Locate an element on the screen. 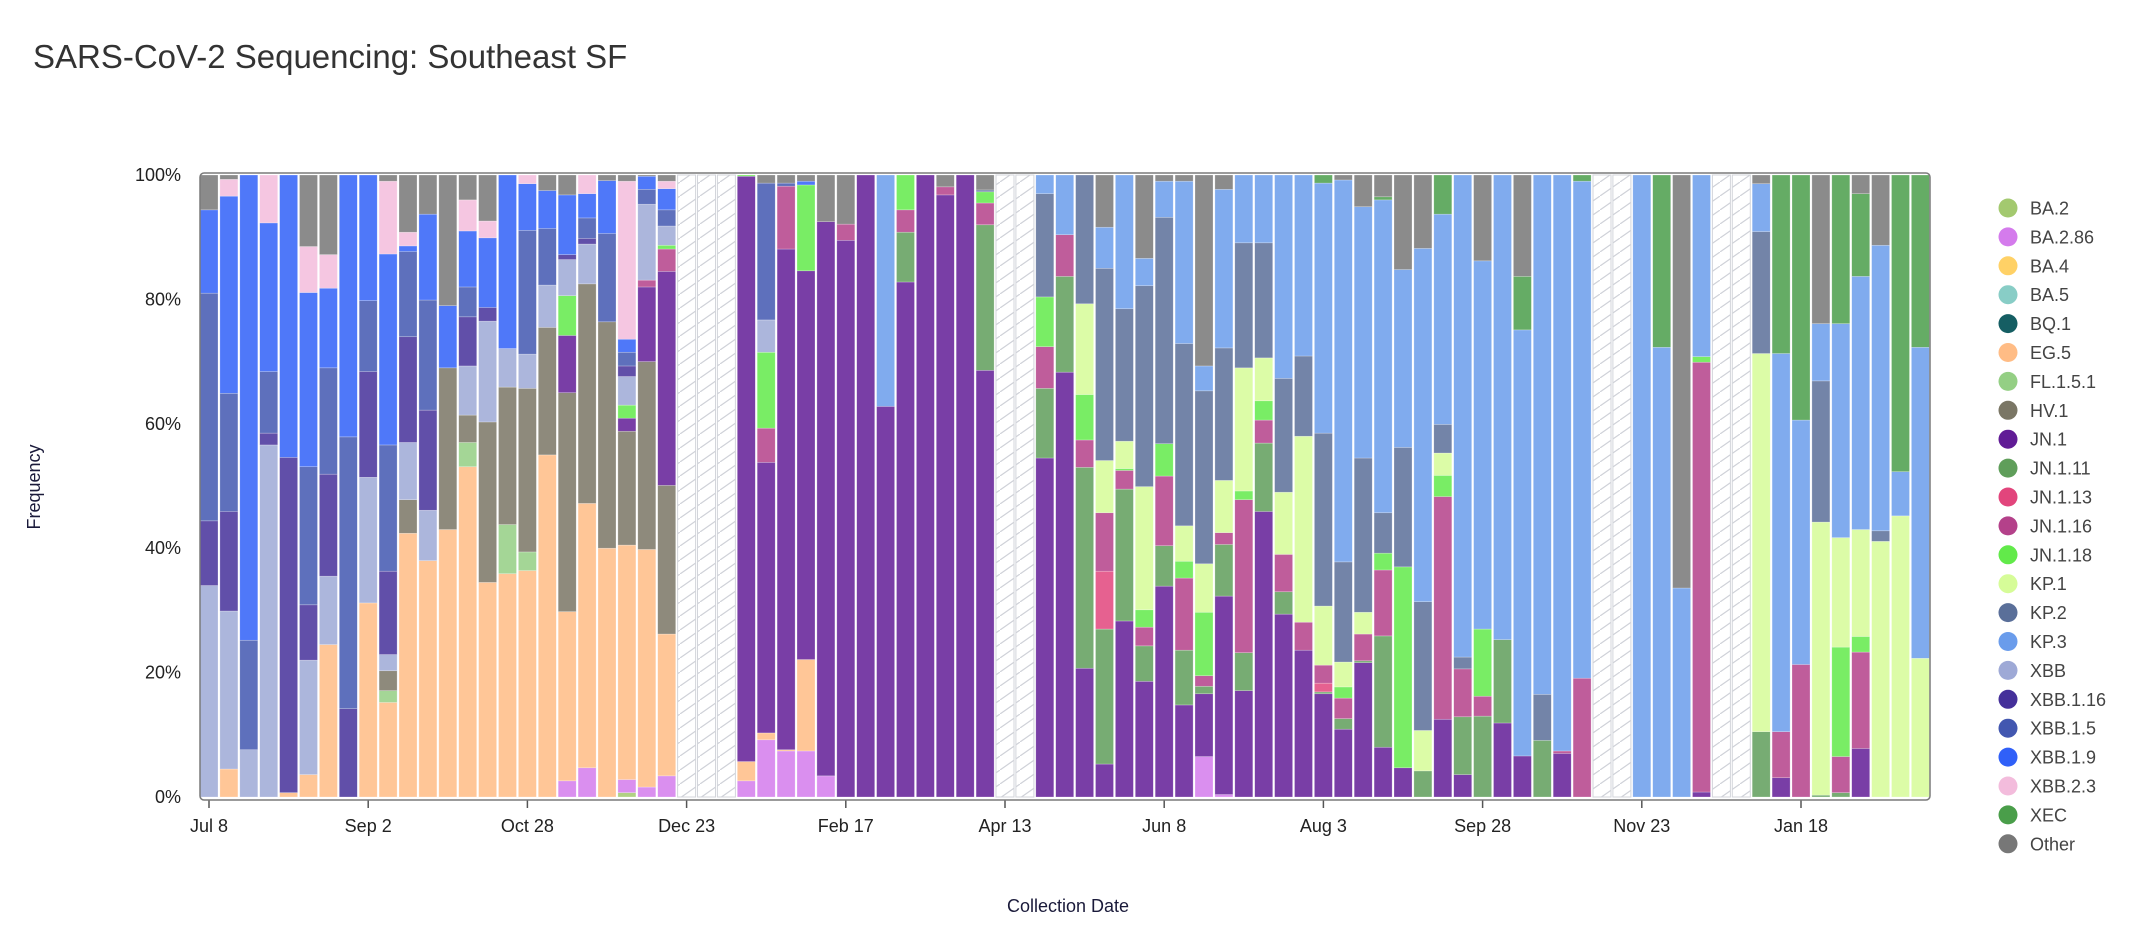  legend-item: KP.3 is located at coordinates (2032, 642).